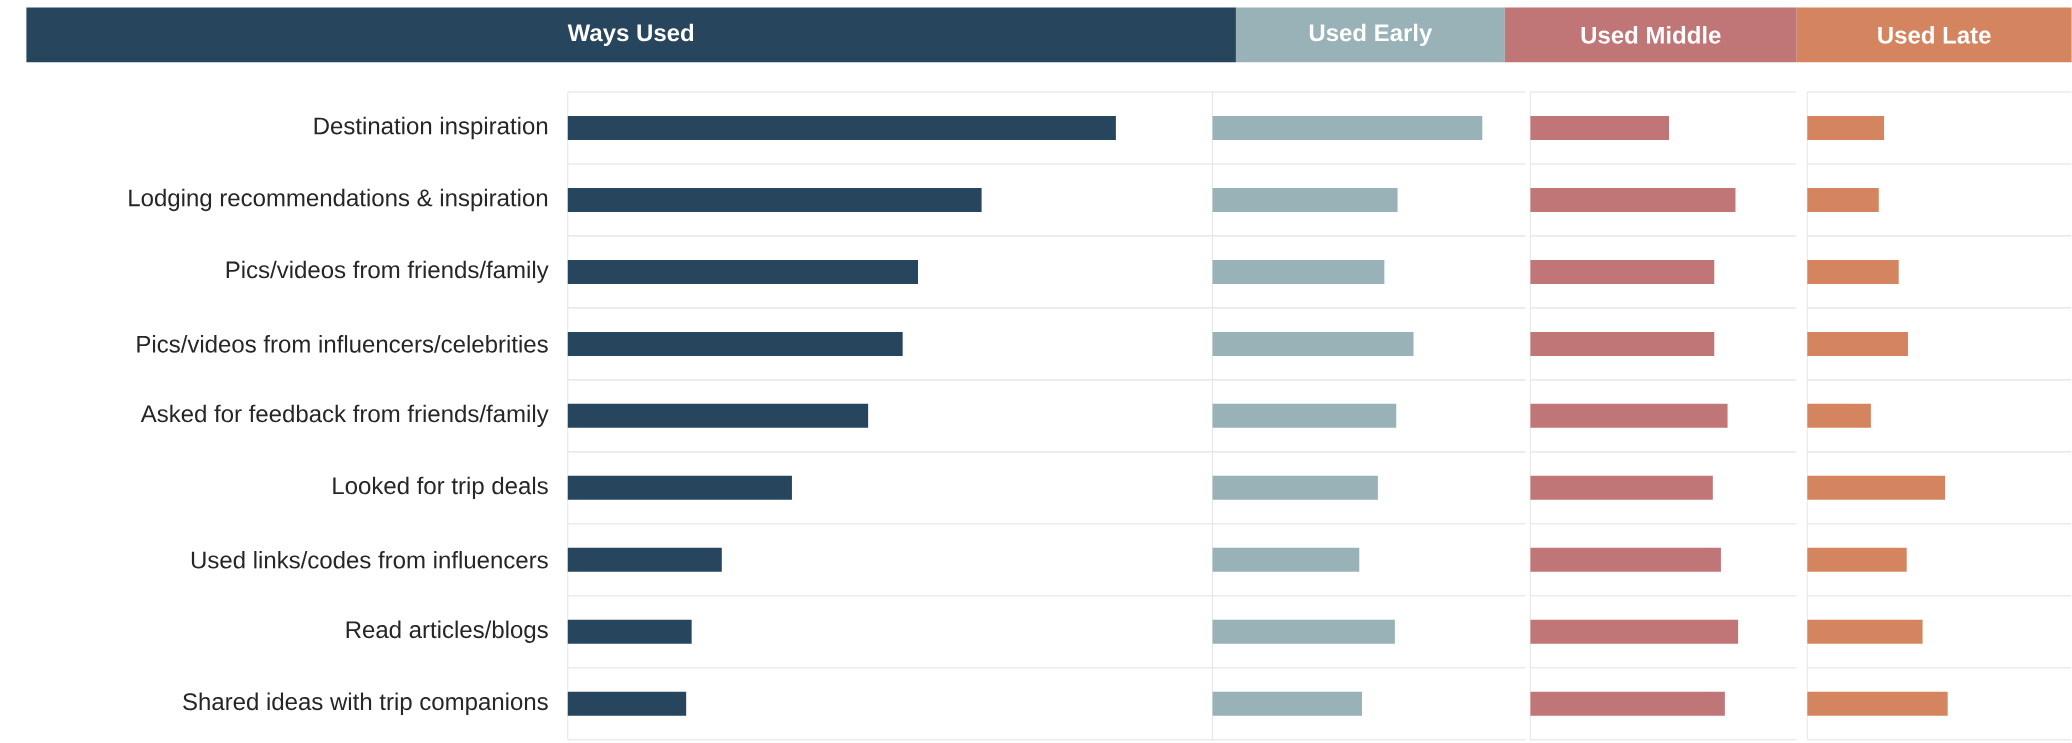 The height and width of the screenshot is (743, 2072). Describe the element at coordinates (369, 560) in the screenshot. I see `y-tick-label: Used links/codes from influencers` at that location.